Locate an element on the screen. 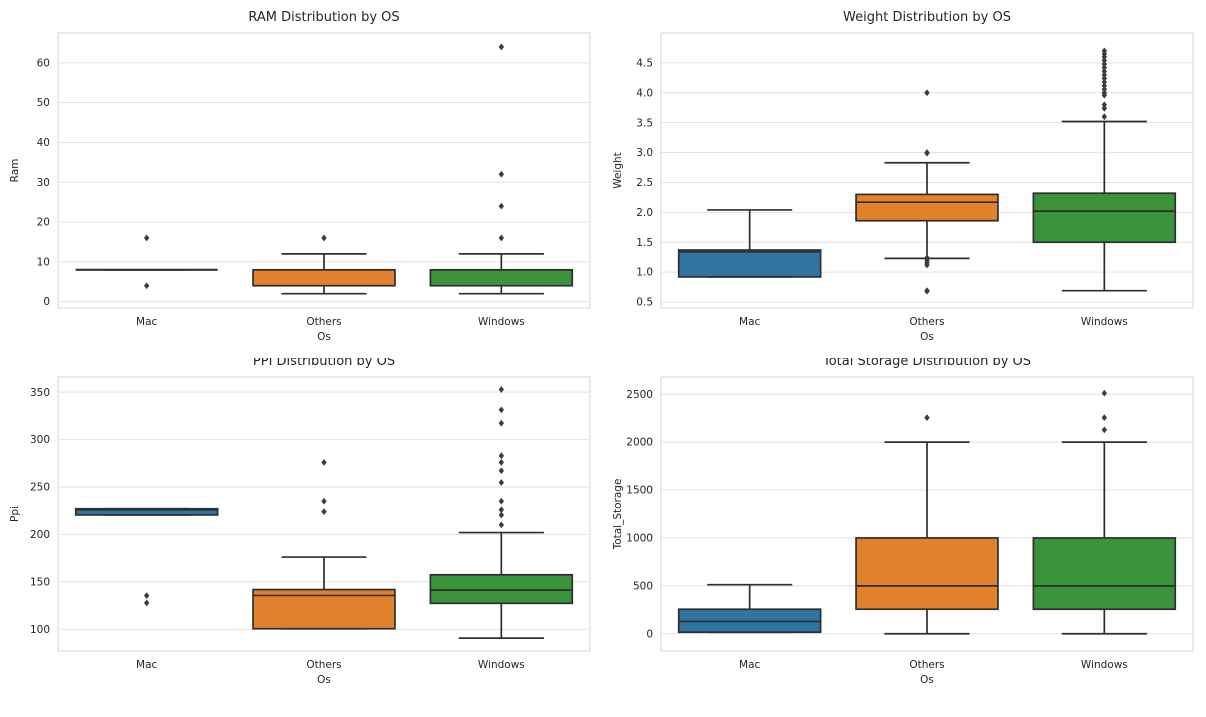  gridlines is located at coordinates (324, 182).